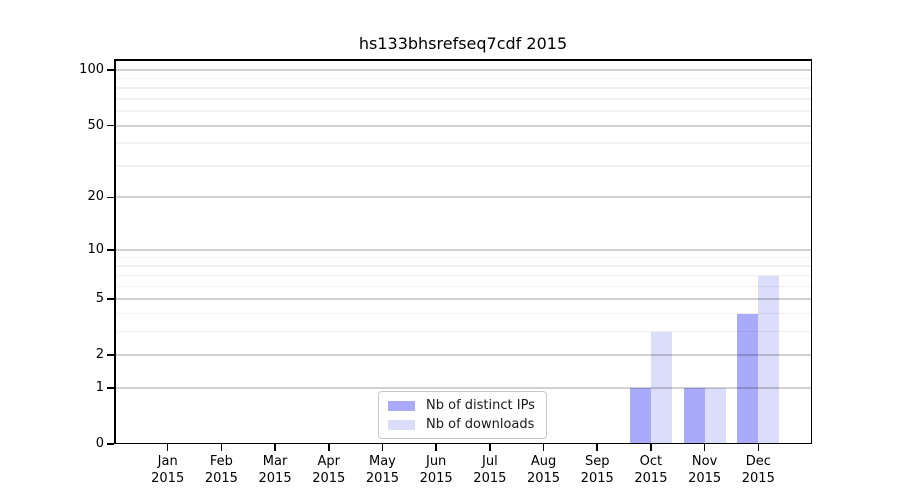  I want to click on x-tick-label: Feb 2015, so click(221, 470).